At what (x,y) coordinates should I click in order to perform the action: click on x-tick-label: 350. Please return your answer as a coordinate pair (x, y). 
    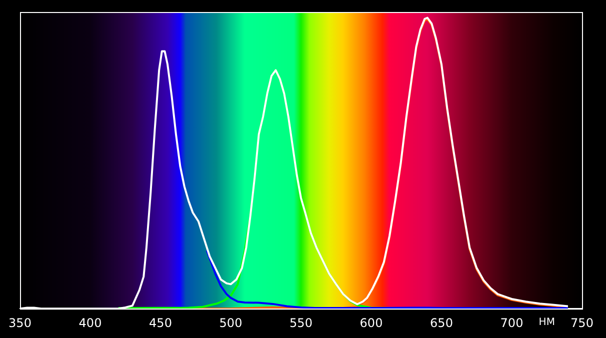
    Looking at the image, I should click on (20, 323).